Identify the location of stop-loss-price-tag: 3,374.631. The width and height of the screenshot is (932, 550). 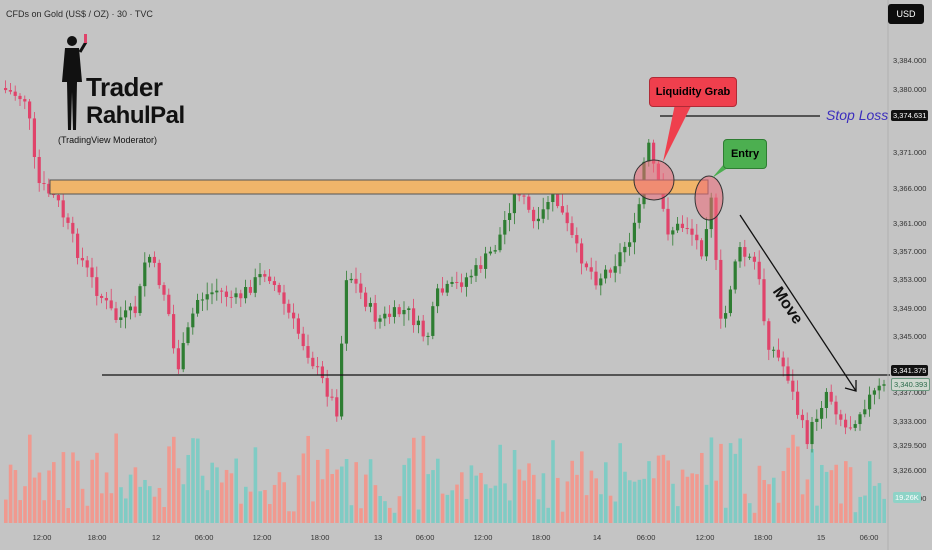
(910, 115).